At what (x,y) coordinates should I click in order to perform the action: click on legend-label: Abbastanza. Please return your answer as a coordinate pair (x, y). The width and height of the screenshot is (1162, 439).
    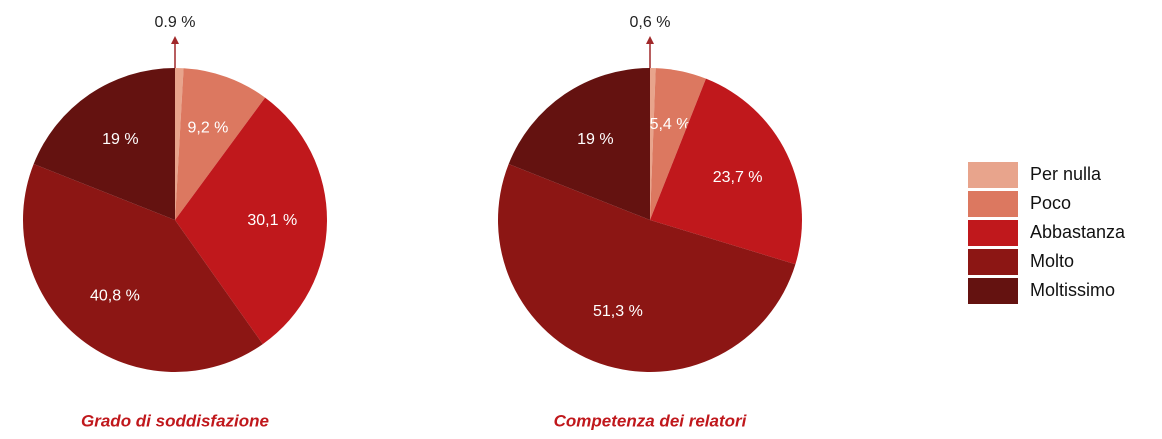
    Looking at the image, I should click on (1078, 232).